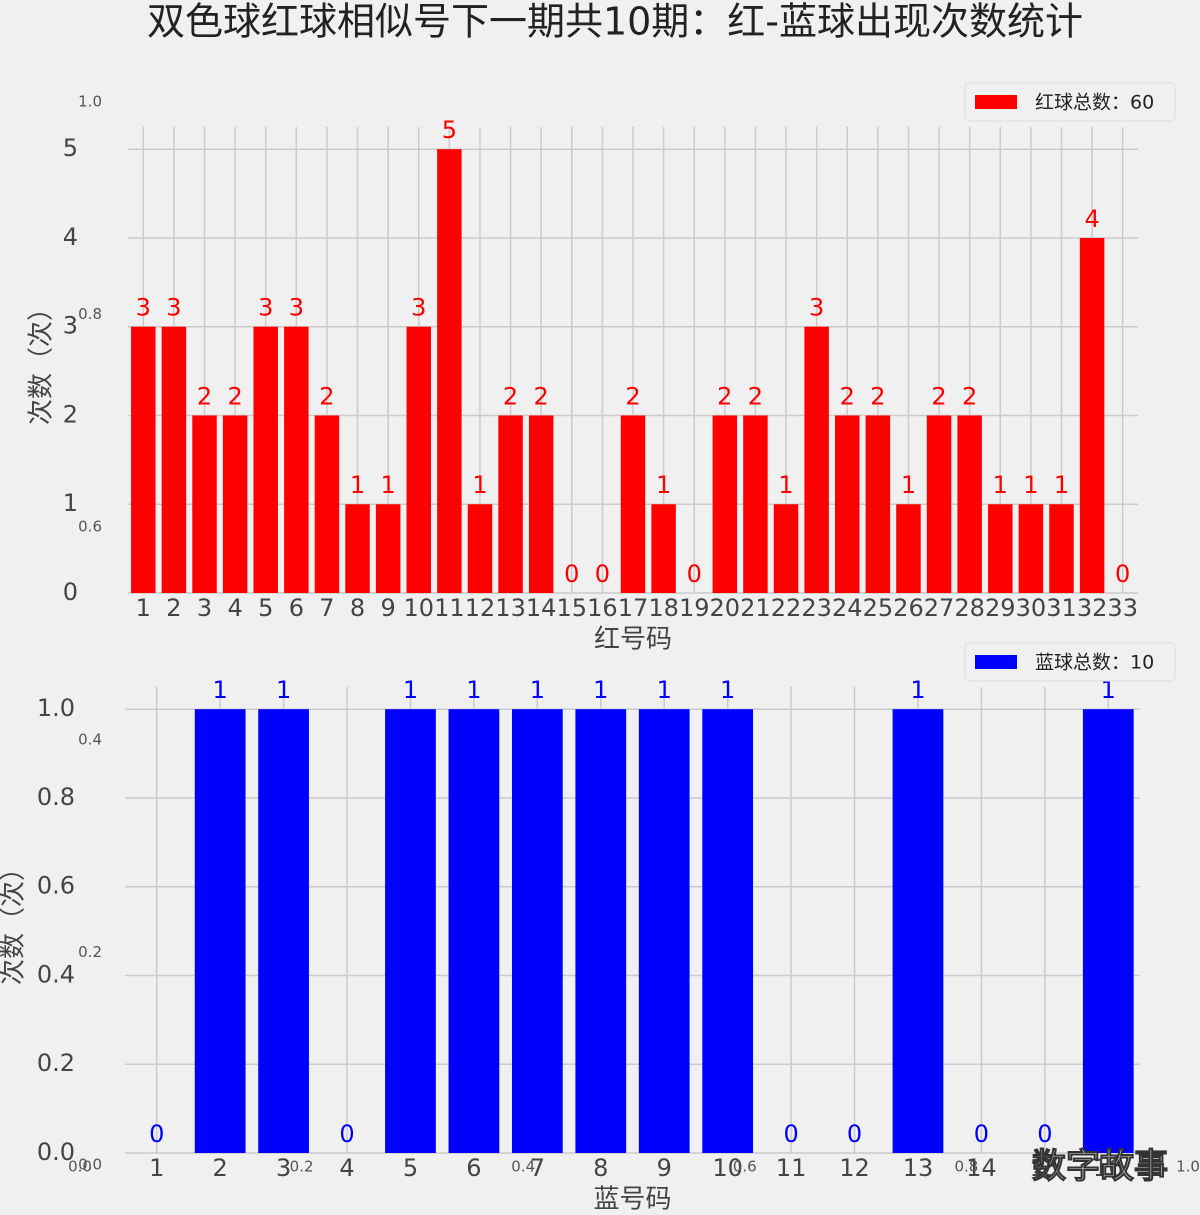  I want to click on y-tick-label: 1, so click(70, 503).